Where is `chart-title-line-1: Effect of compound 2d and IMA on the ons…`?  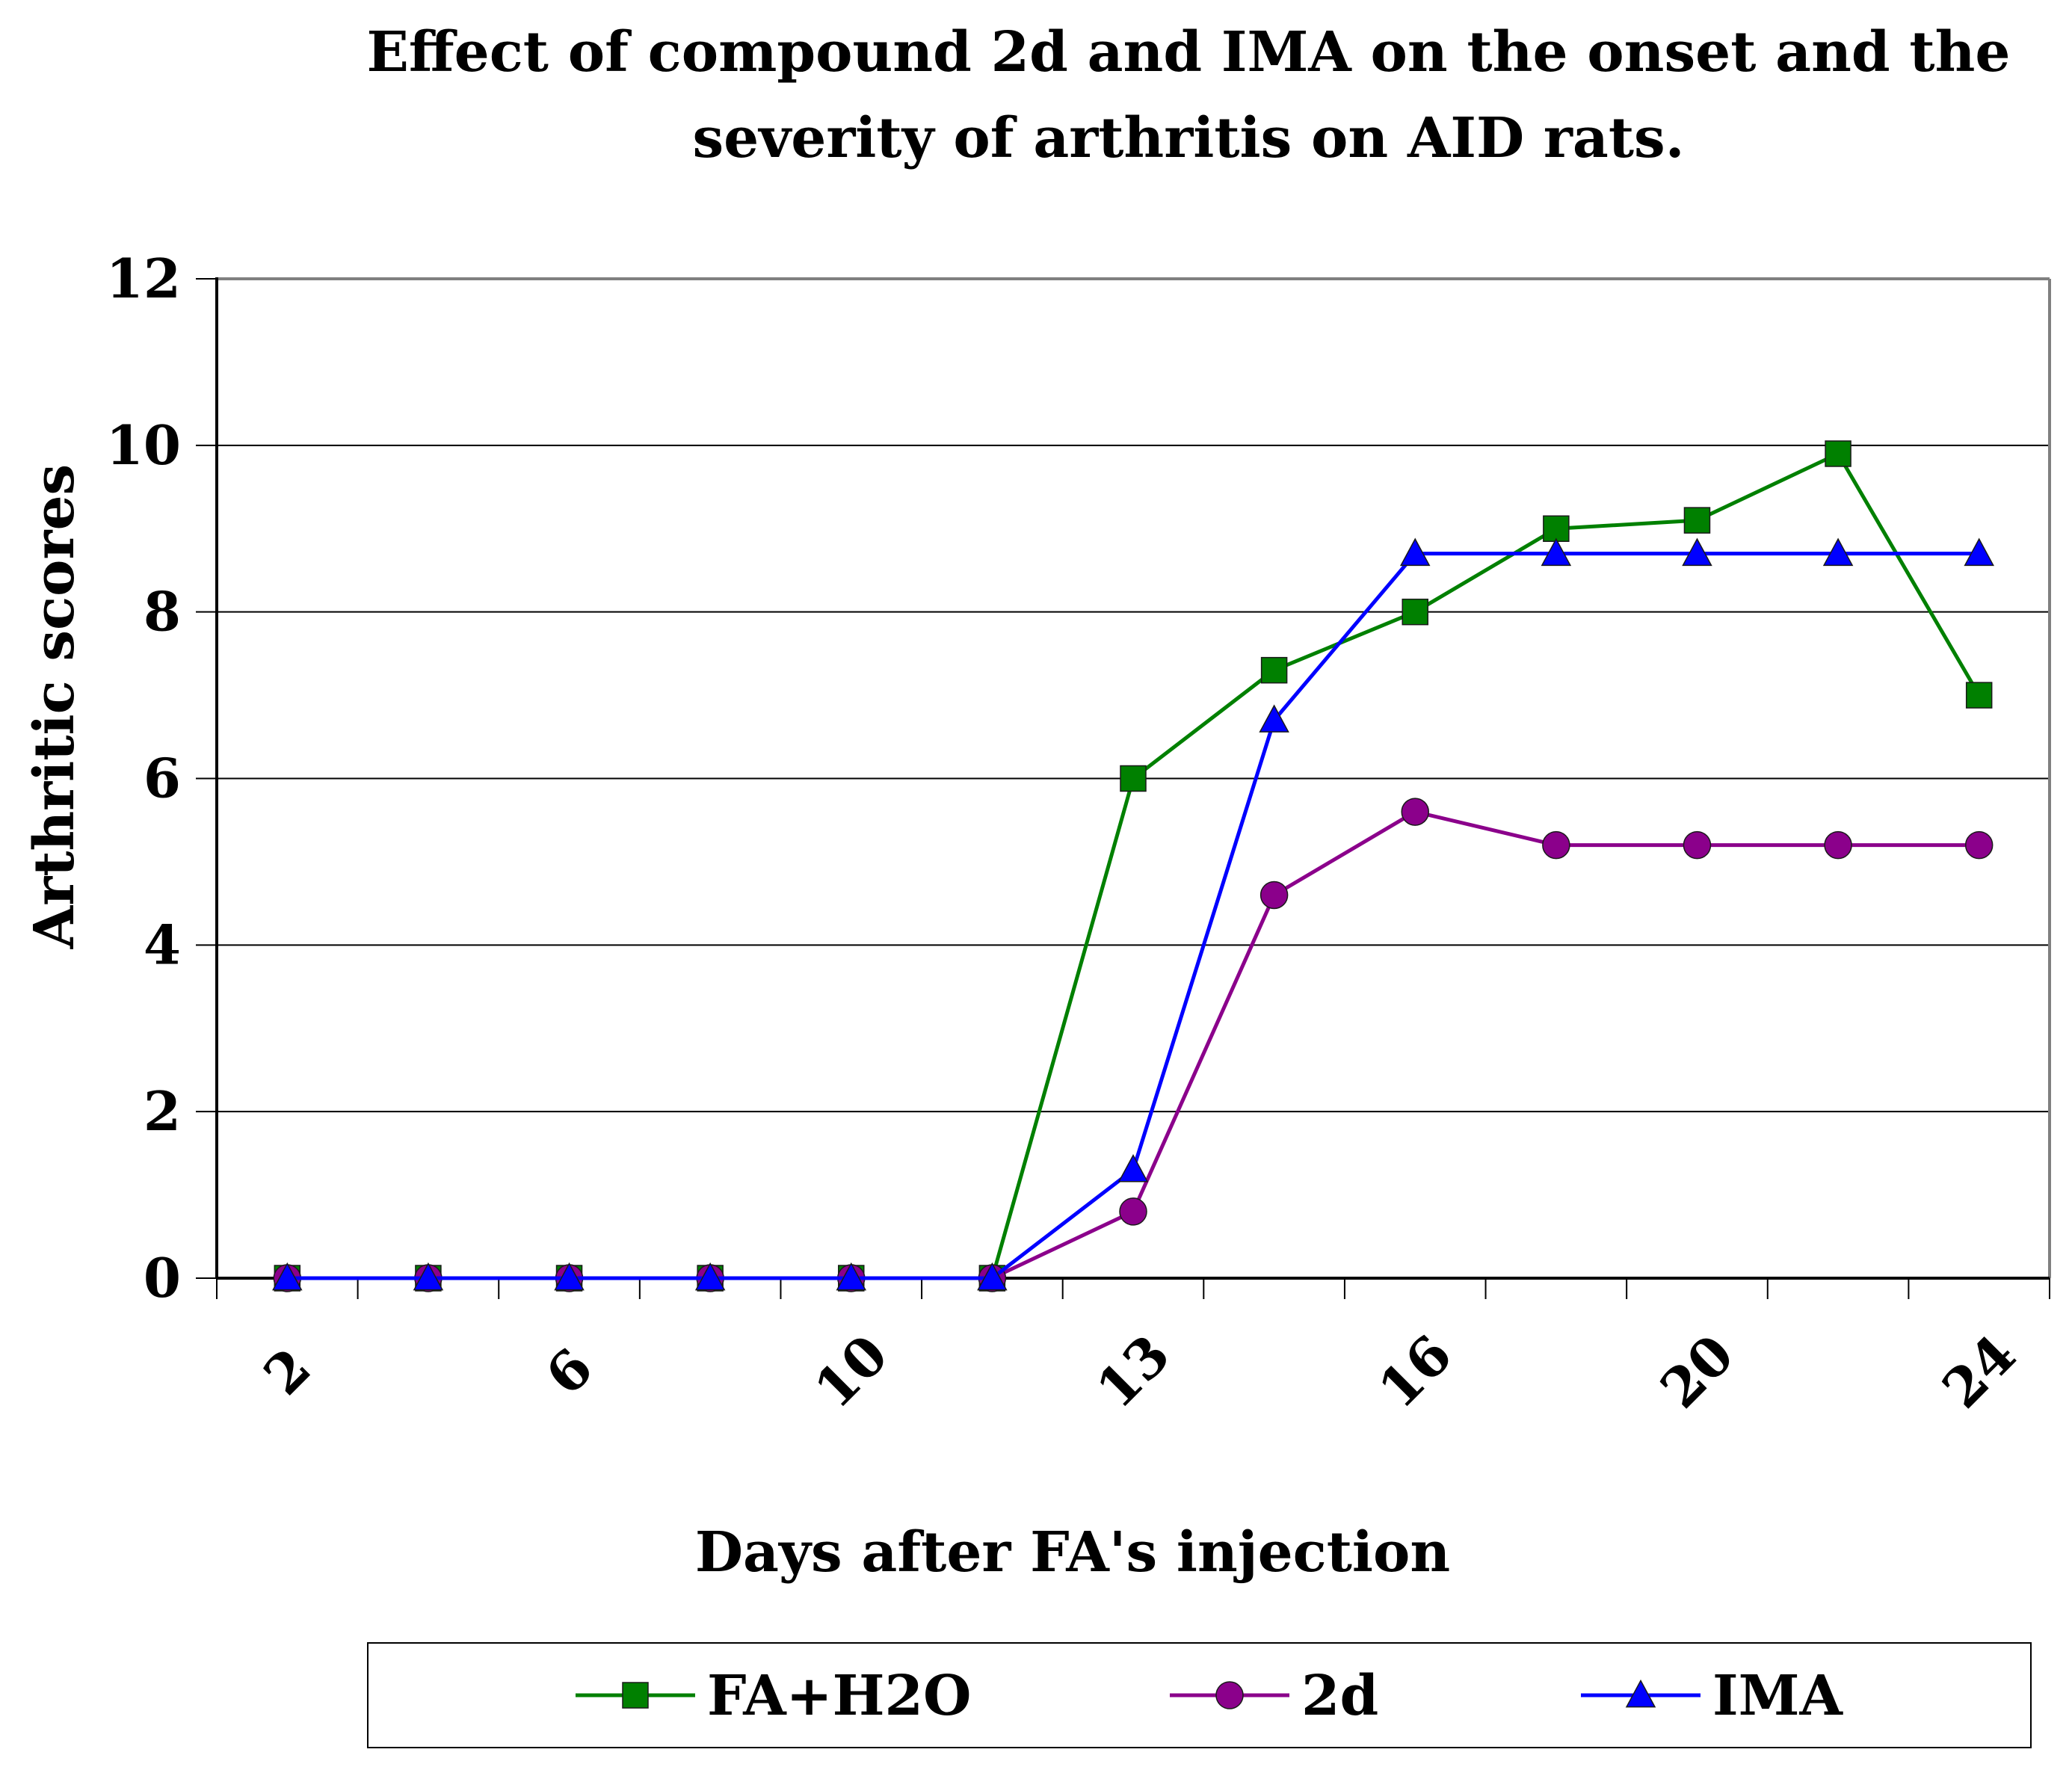
chart-title-line-1: Effect of compound 2d and IMA on the ons… is located at coordinates (1189, 52).